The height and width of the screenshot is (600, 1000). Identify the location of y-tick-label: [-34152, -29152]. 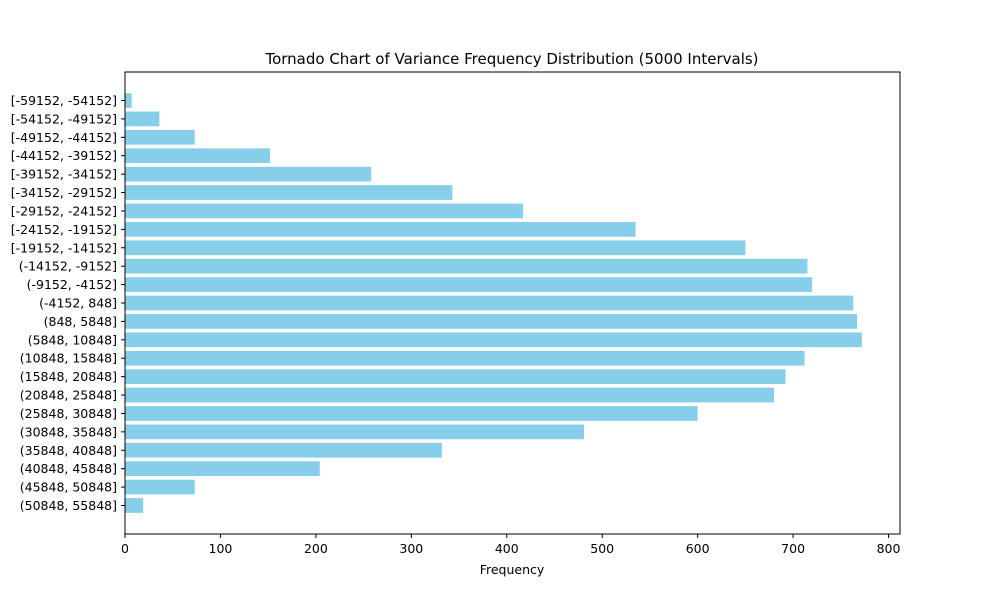
(64, 192).